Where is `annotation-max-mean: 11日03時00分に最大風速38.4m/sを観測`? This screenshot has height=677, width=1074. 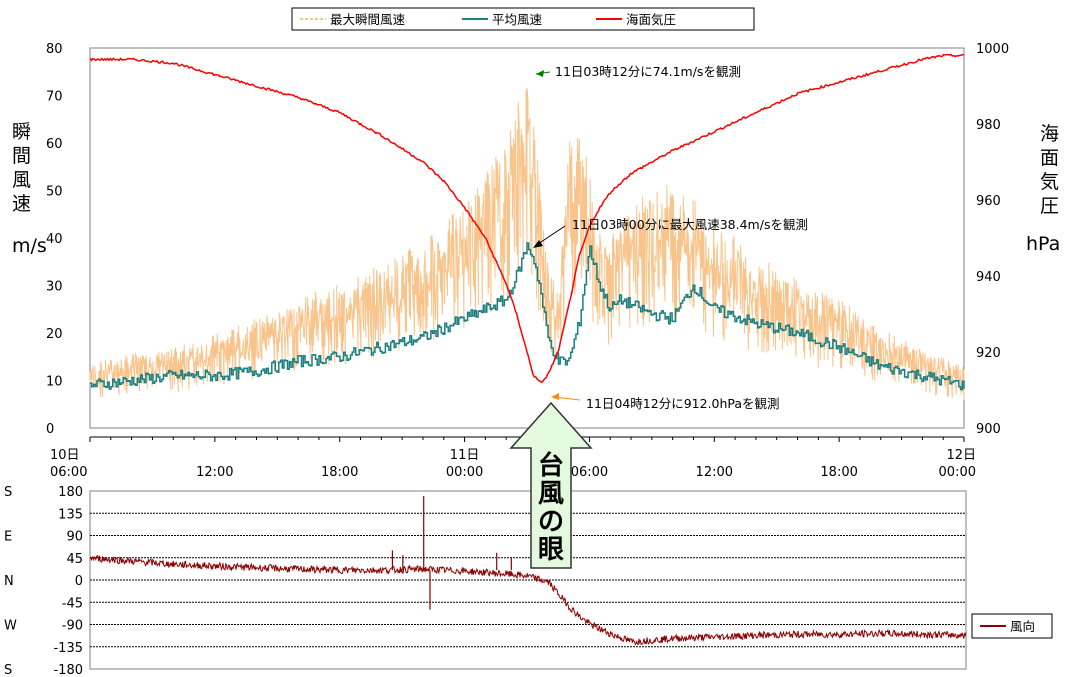 annotation-max-mean: 11日03時00分に最大風速38.4m/sを観測 is located at coordinates (690, 224).